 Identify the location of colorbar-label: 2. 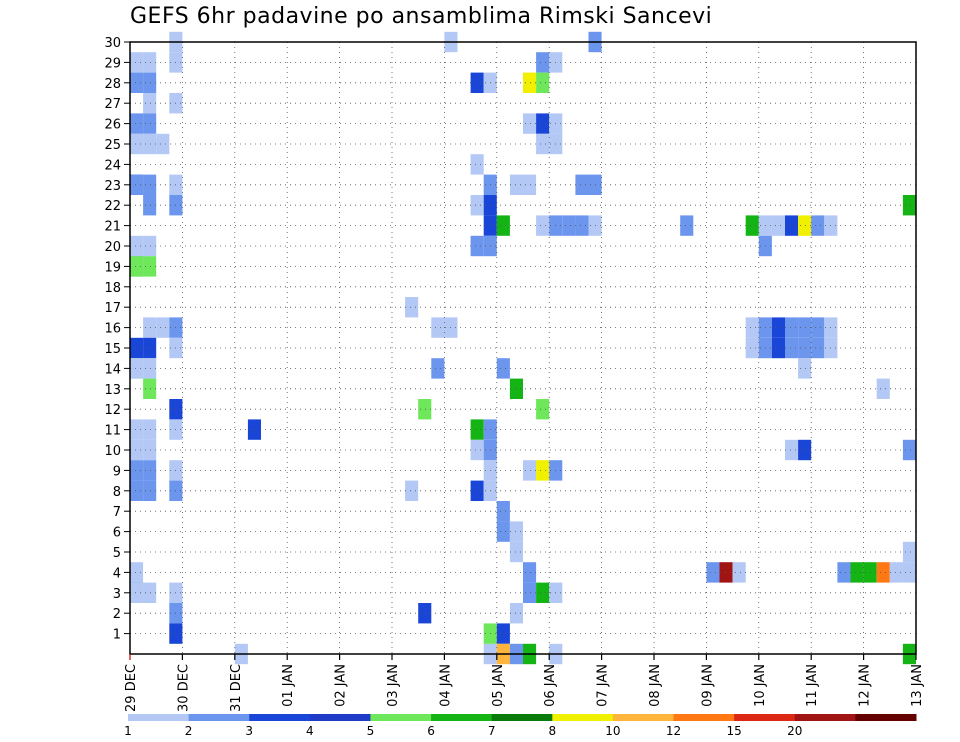
(189, 731).